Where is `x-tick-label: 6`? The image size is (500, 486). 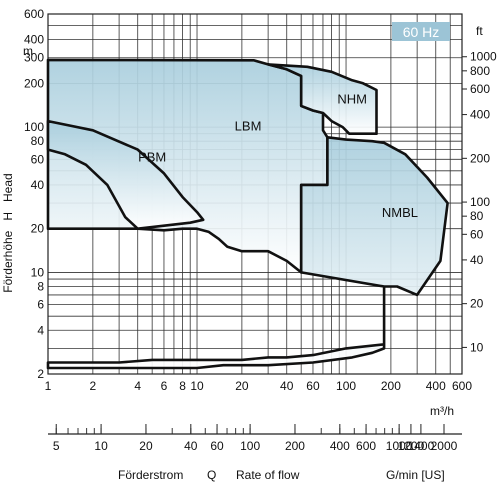
x-tick-label: 6 is located at coordinates (164, 386).